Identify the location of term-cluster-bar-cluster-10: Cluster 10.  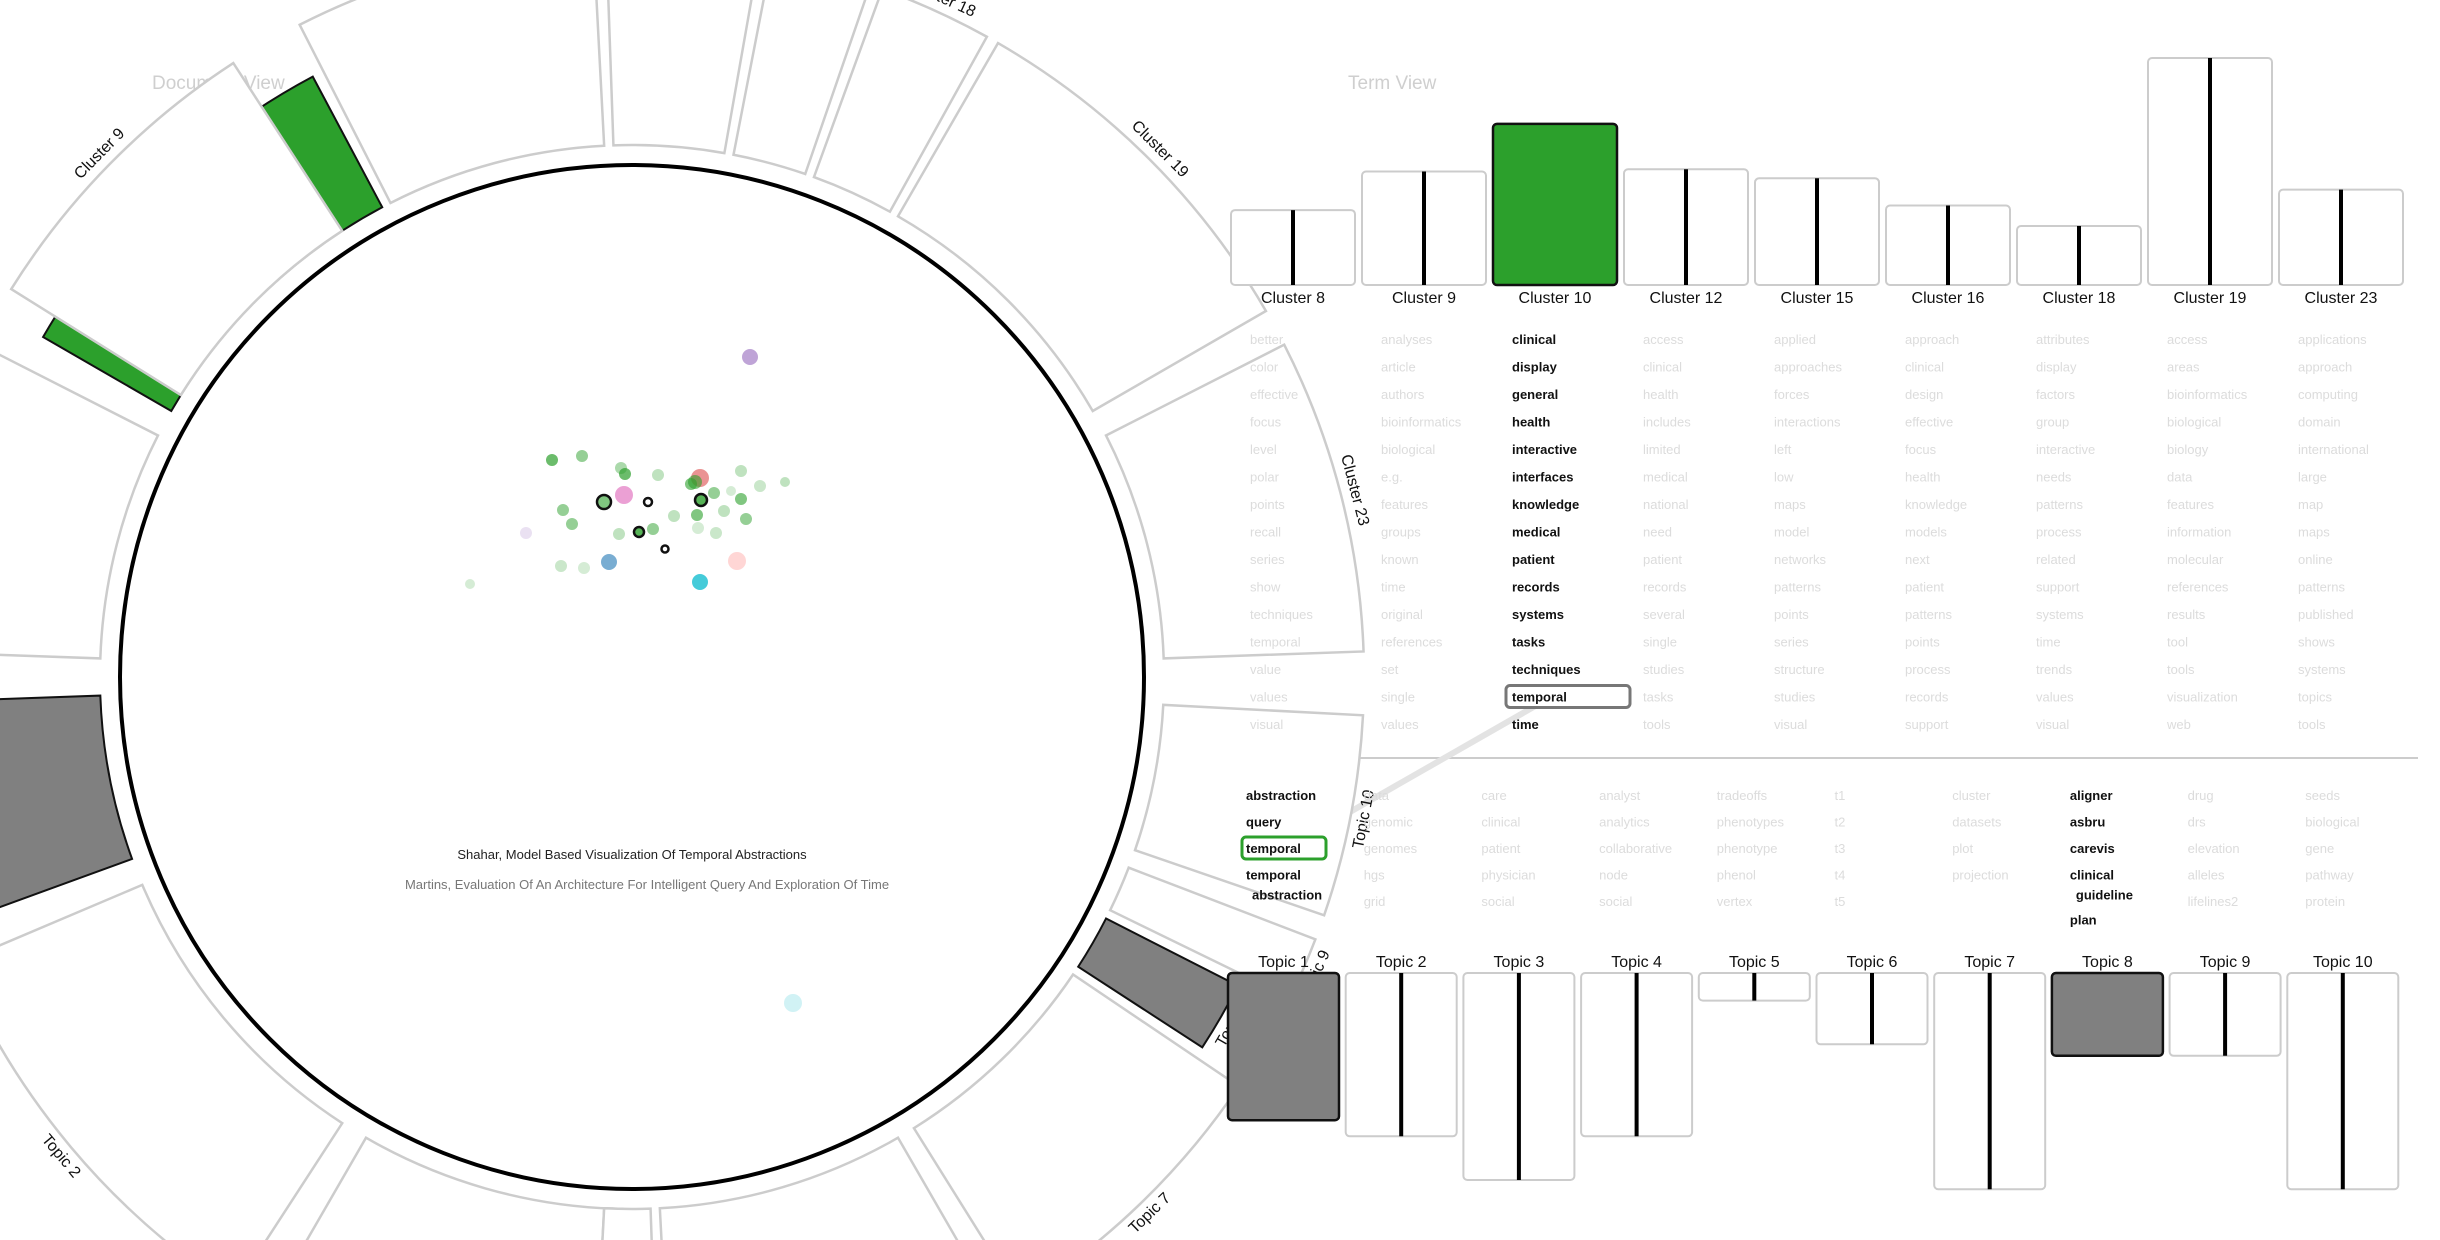
(1555, 214).